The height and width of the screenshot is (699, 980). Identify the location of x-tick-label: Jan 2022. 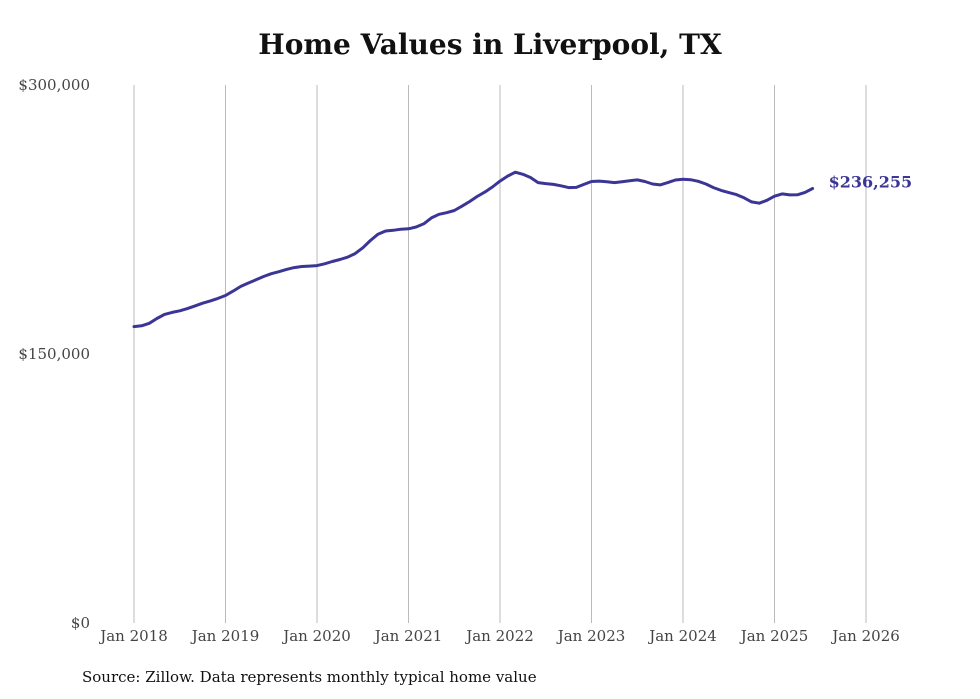
(499, 636).